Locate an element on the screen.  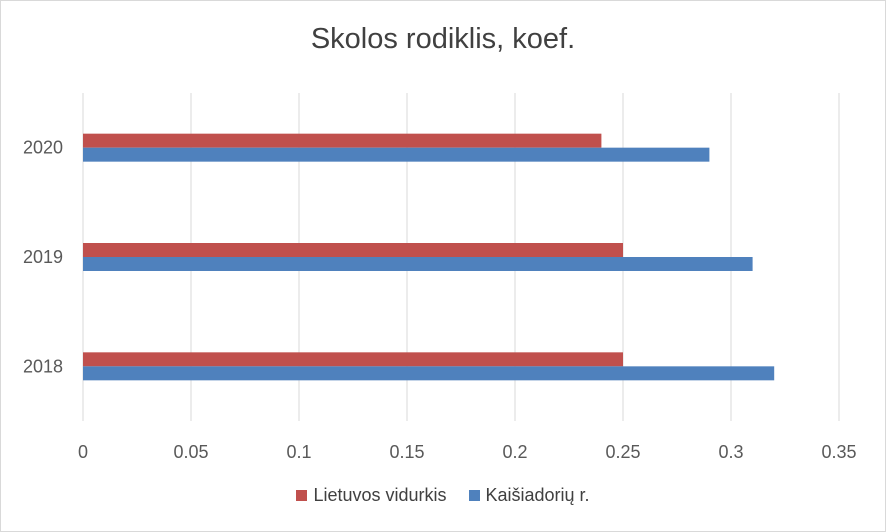
x-tick-label: 0.2 is located at coordinates (514, 452).